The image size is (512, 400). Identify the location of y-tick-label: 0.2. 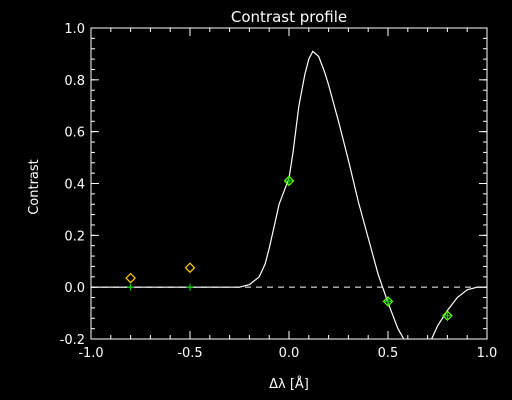
(74, 236).